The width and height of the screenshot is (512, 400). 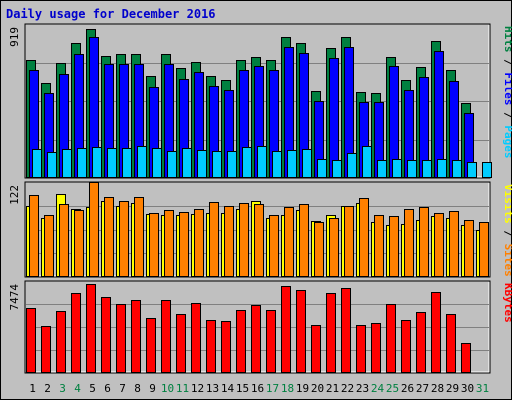 I want to click on x-tick-label-day-12: 12, so click(x=197, y=388).